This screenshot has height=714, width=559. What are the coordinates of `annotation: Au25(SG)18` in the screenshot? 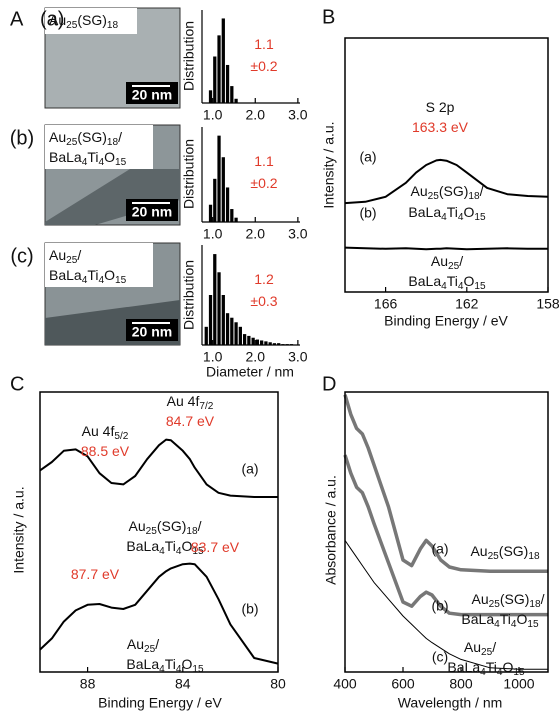 It's located at (505, 552).